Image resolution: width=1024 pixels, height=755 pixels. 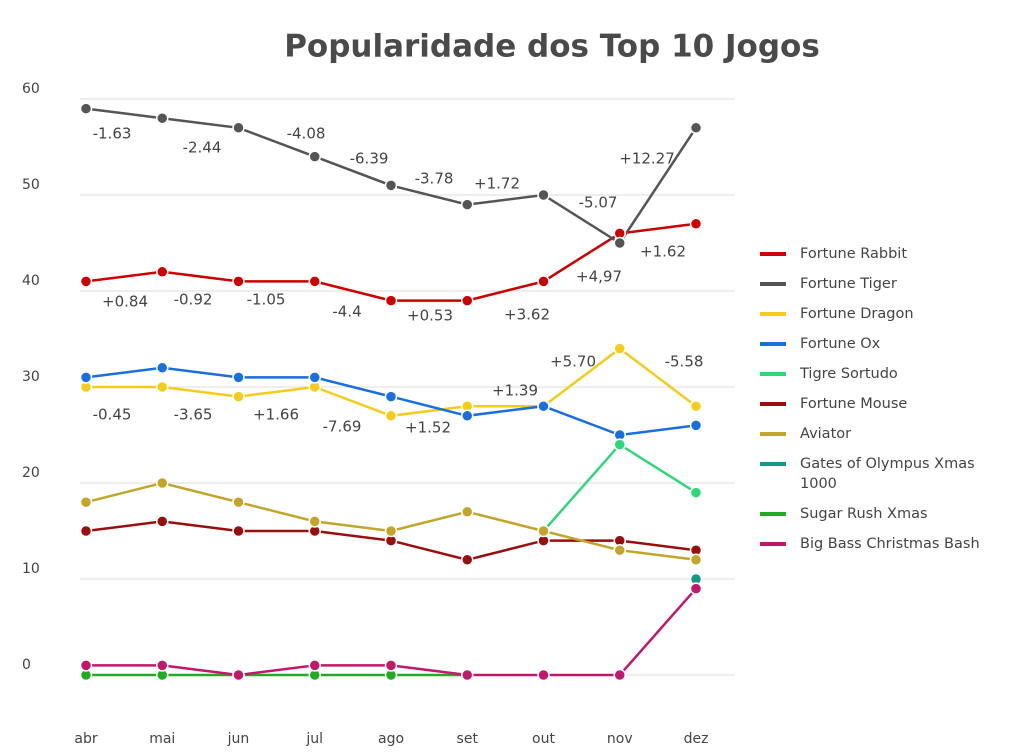 What do you see at coordinates (515, 391) in the screenshot?
I see `annotation: +1.39` at bounding box center [515, 391].